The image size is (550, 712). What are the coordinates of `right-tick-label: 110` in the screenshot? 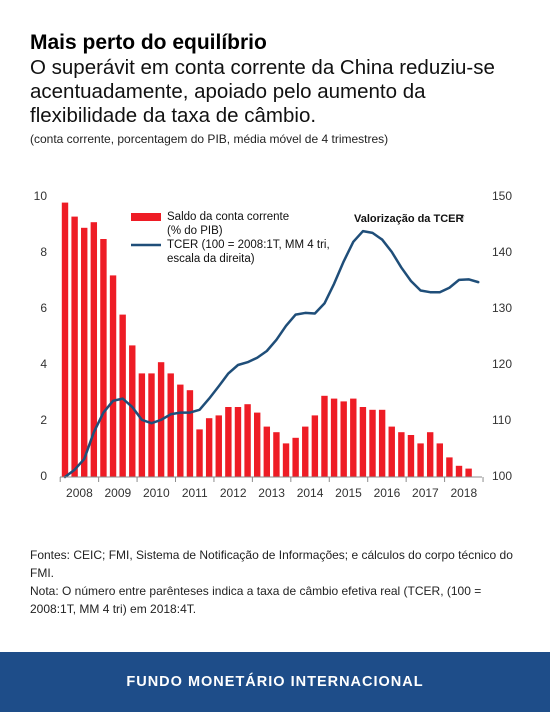 It's located at (501, 420).